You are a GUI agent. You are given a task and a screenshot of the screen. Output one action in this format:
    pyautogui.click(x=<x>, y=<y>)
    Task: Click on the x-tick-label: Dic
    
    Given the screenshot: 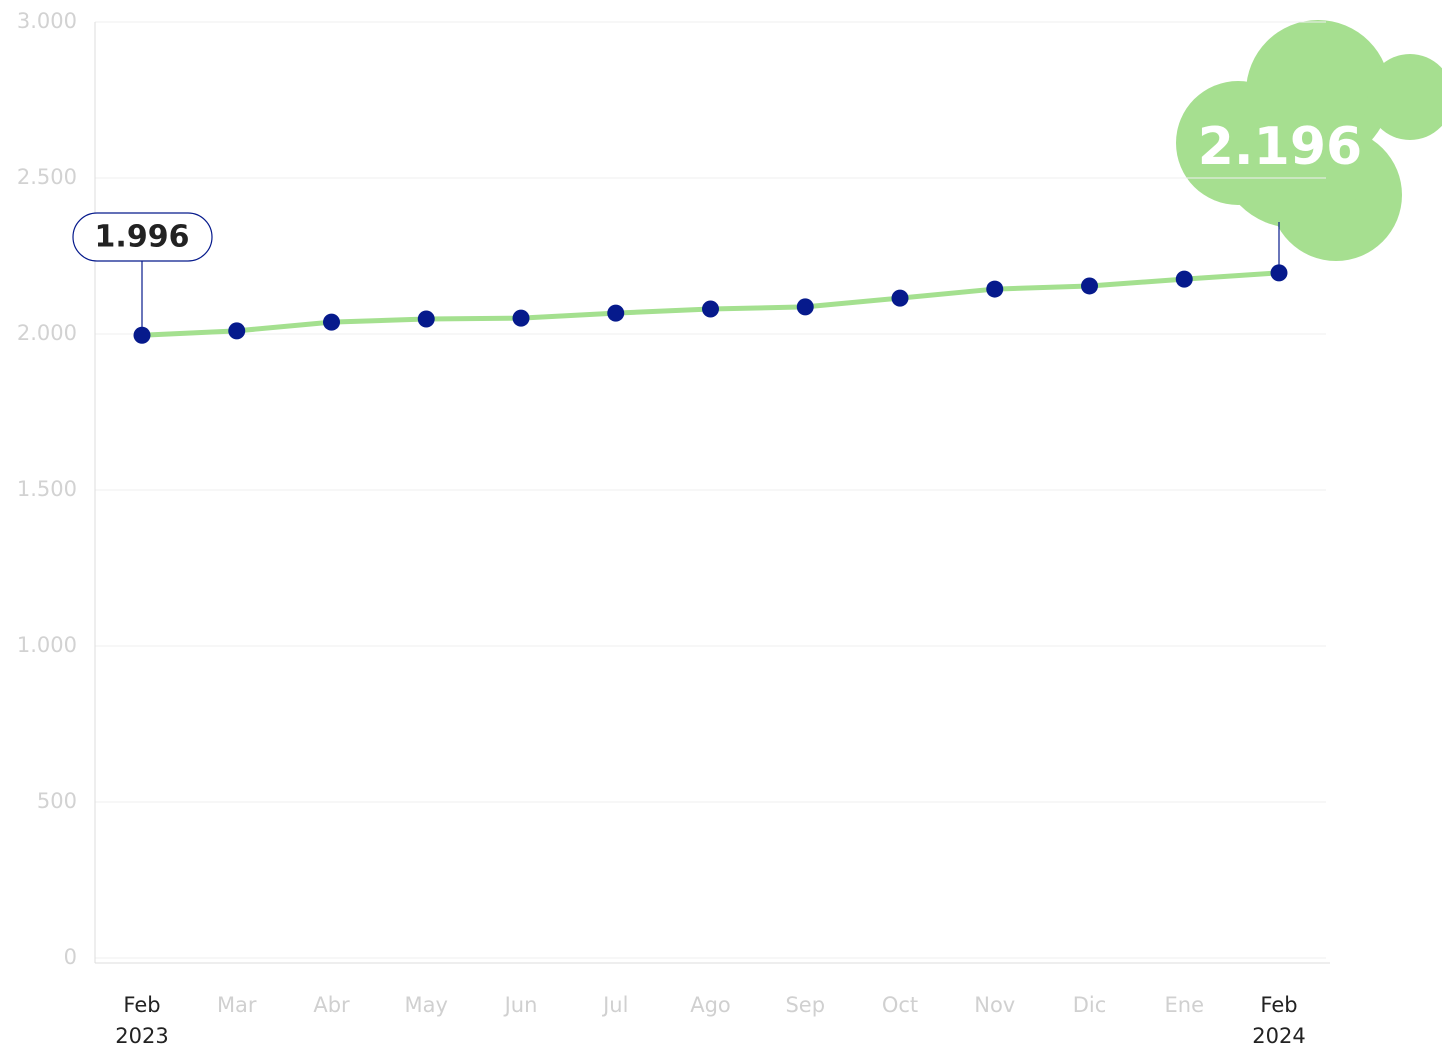 What is the action you would take?
    pyautogui.click(x=1090, y=1005)
    